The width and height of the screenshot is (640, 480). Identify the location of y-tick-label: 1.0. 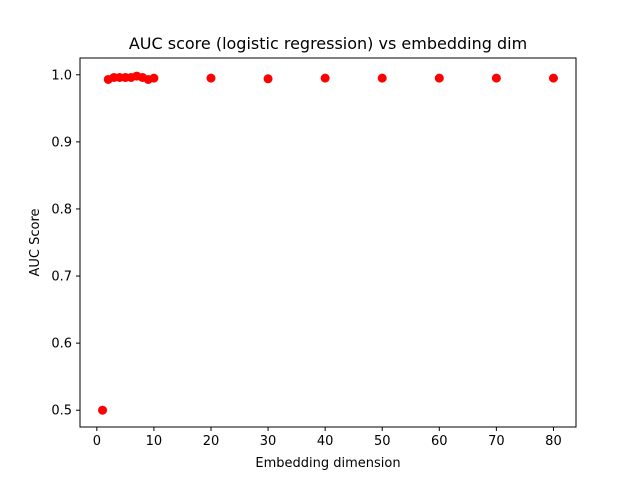
(61, 75).